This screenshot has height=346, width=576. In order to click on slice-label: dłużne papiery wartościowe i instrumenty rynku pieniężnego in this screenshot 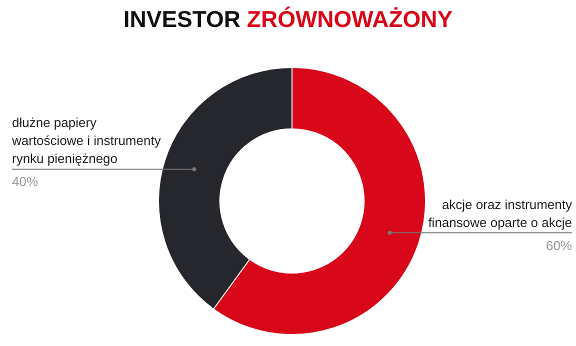, I will do `click(86, 140)`.